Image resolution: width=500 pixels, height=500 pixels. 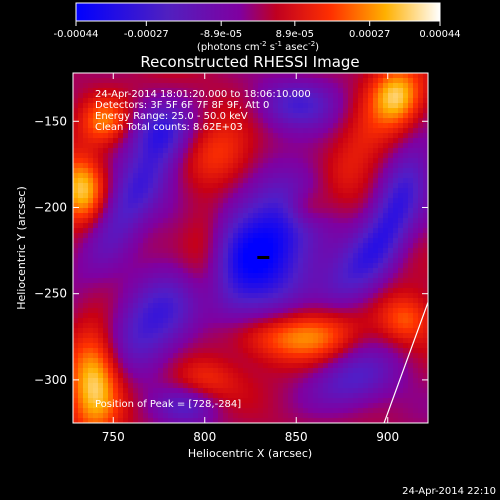 I want to click on colorbar-tick-label: 8.9e-05, so click(x=295, y=34).